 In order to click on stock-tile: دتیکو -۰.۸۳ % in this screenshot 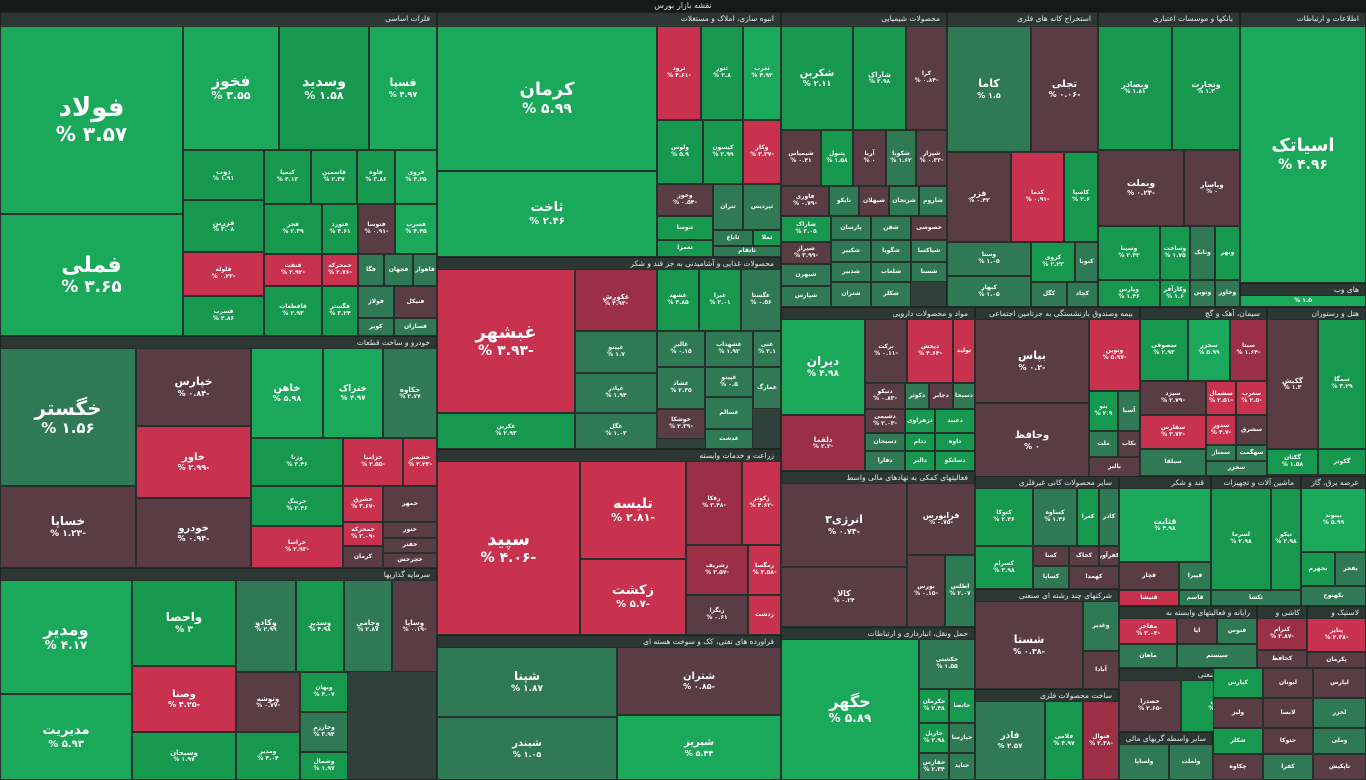, I will do `click(885, 396)`.